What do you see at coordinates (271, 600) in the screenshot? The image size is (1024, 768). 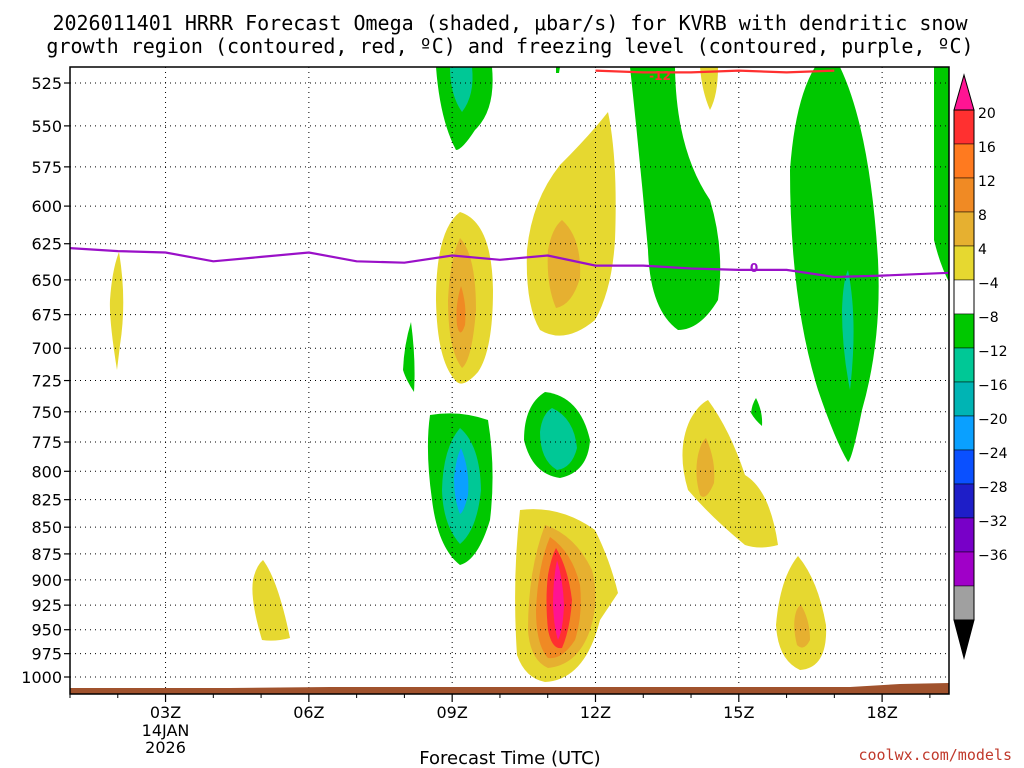 I see `omega-fill-sink-05z` at bounding box center [271, 600].